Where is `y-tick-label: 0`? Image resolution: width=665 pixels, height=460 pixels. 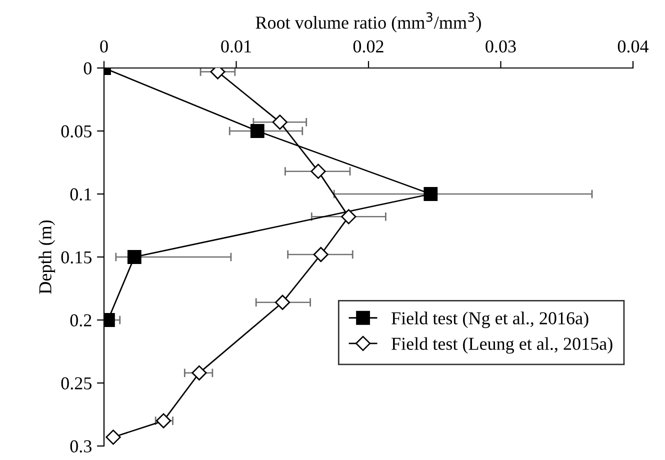
y-tick-label: 0 is located at coordinates (88, 68).